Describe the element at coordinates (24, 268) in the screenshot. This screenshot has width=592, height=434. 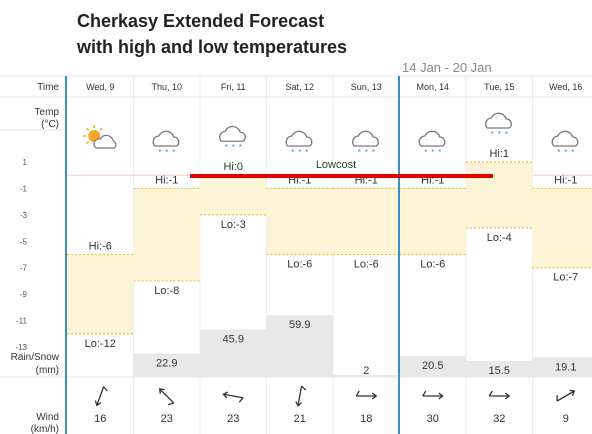
I see `temp-tick-label: -7` at that location.